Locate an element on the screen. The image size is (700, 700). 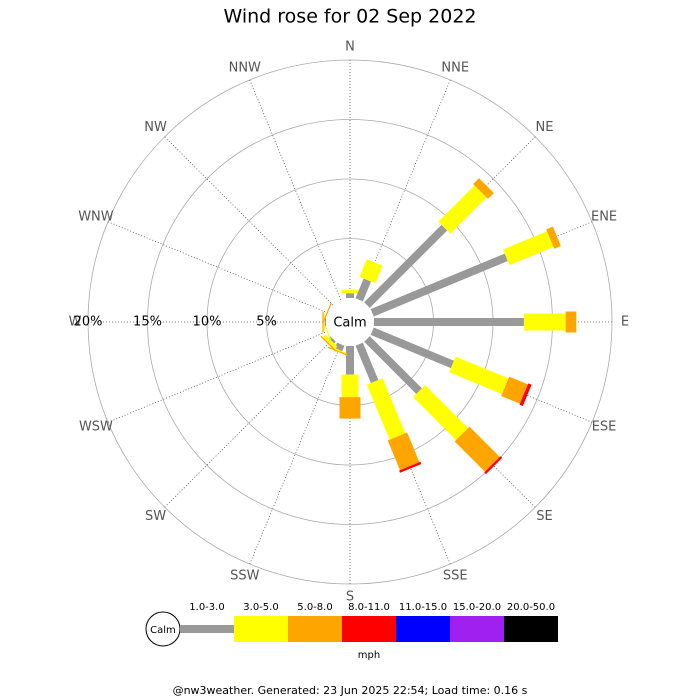
direction-label: WNW is located at coordinates (96, 216).